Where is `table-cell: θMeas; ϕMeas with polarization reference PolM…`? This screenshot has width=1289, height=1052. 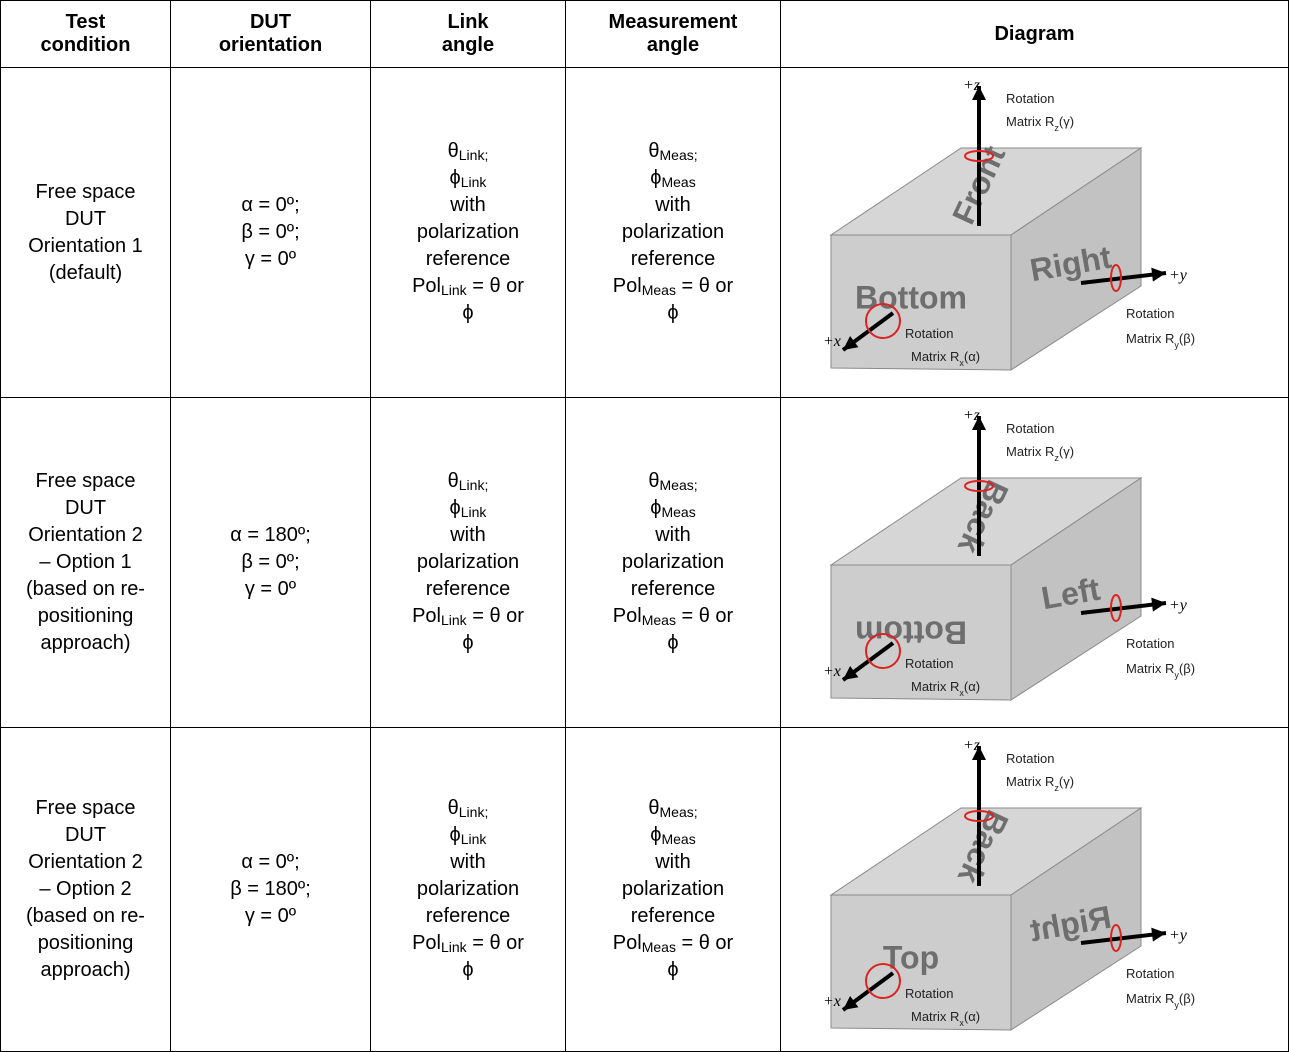 table-cell: θMeas; ϕMeas with polarization reference PolM… is located at coordinates (673, 890).